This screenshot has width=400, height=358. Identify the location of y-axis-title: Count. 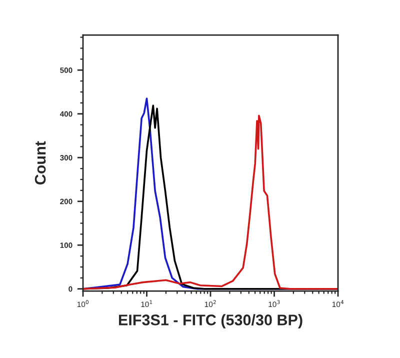
(40, 162).